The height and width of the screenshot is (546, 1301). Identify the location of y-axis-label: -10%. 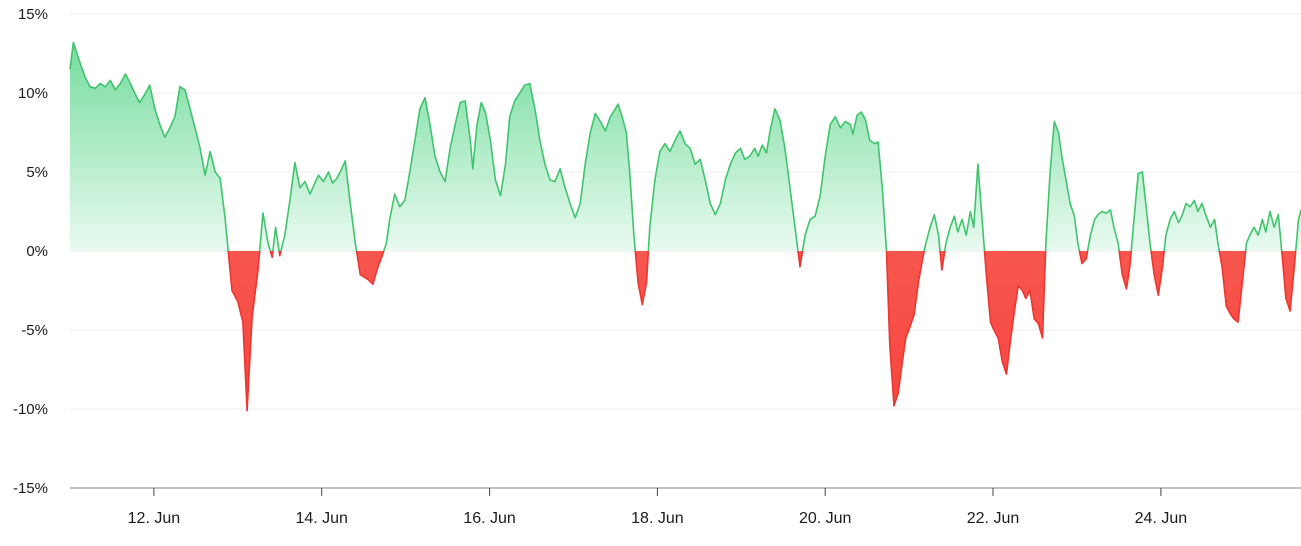
(30, 409).